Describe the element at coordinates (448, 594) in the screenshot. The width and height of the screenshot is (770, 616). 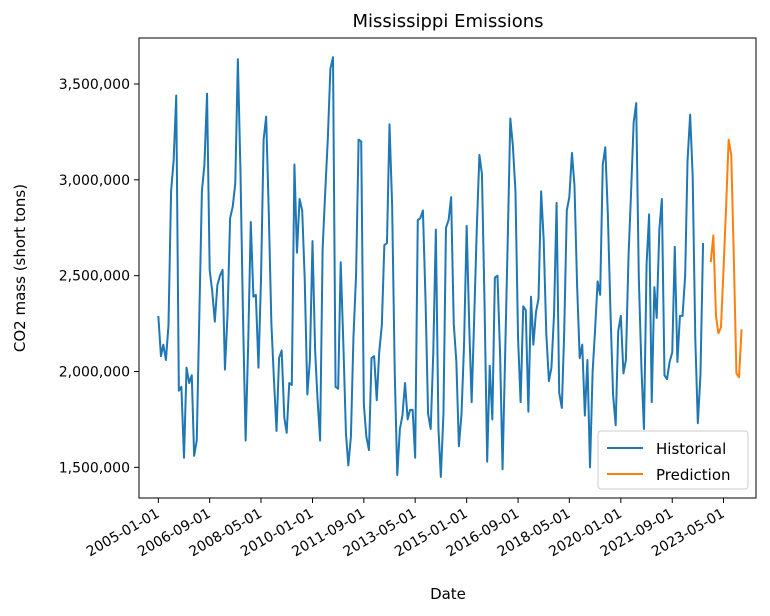
I see `x-axis-title: Date` at that location.